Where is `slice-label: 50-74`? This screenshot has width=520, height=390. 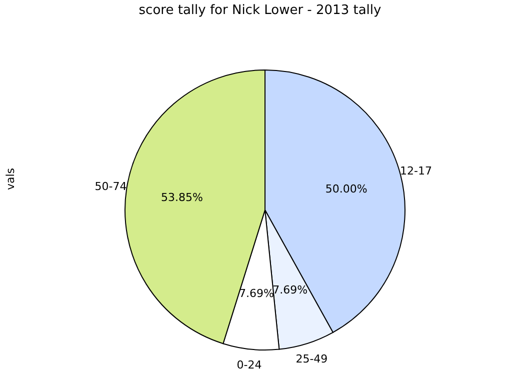
slice-label: 50-74 is located at coordinates (110, 186).